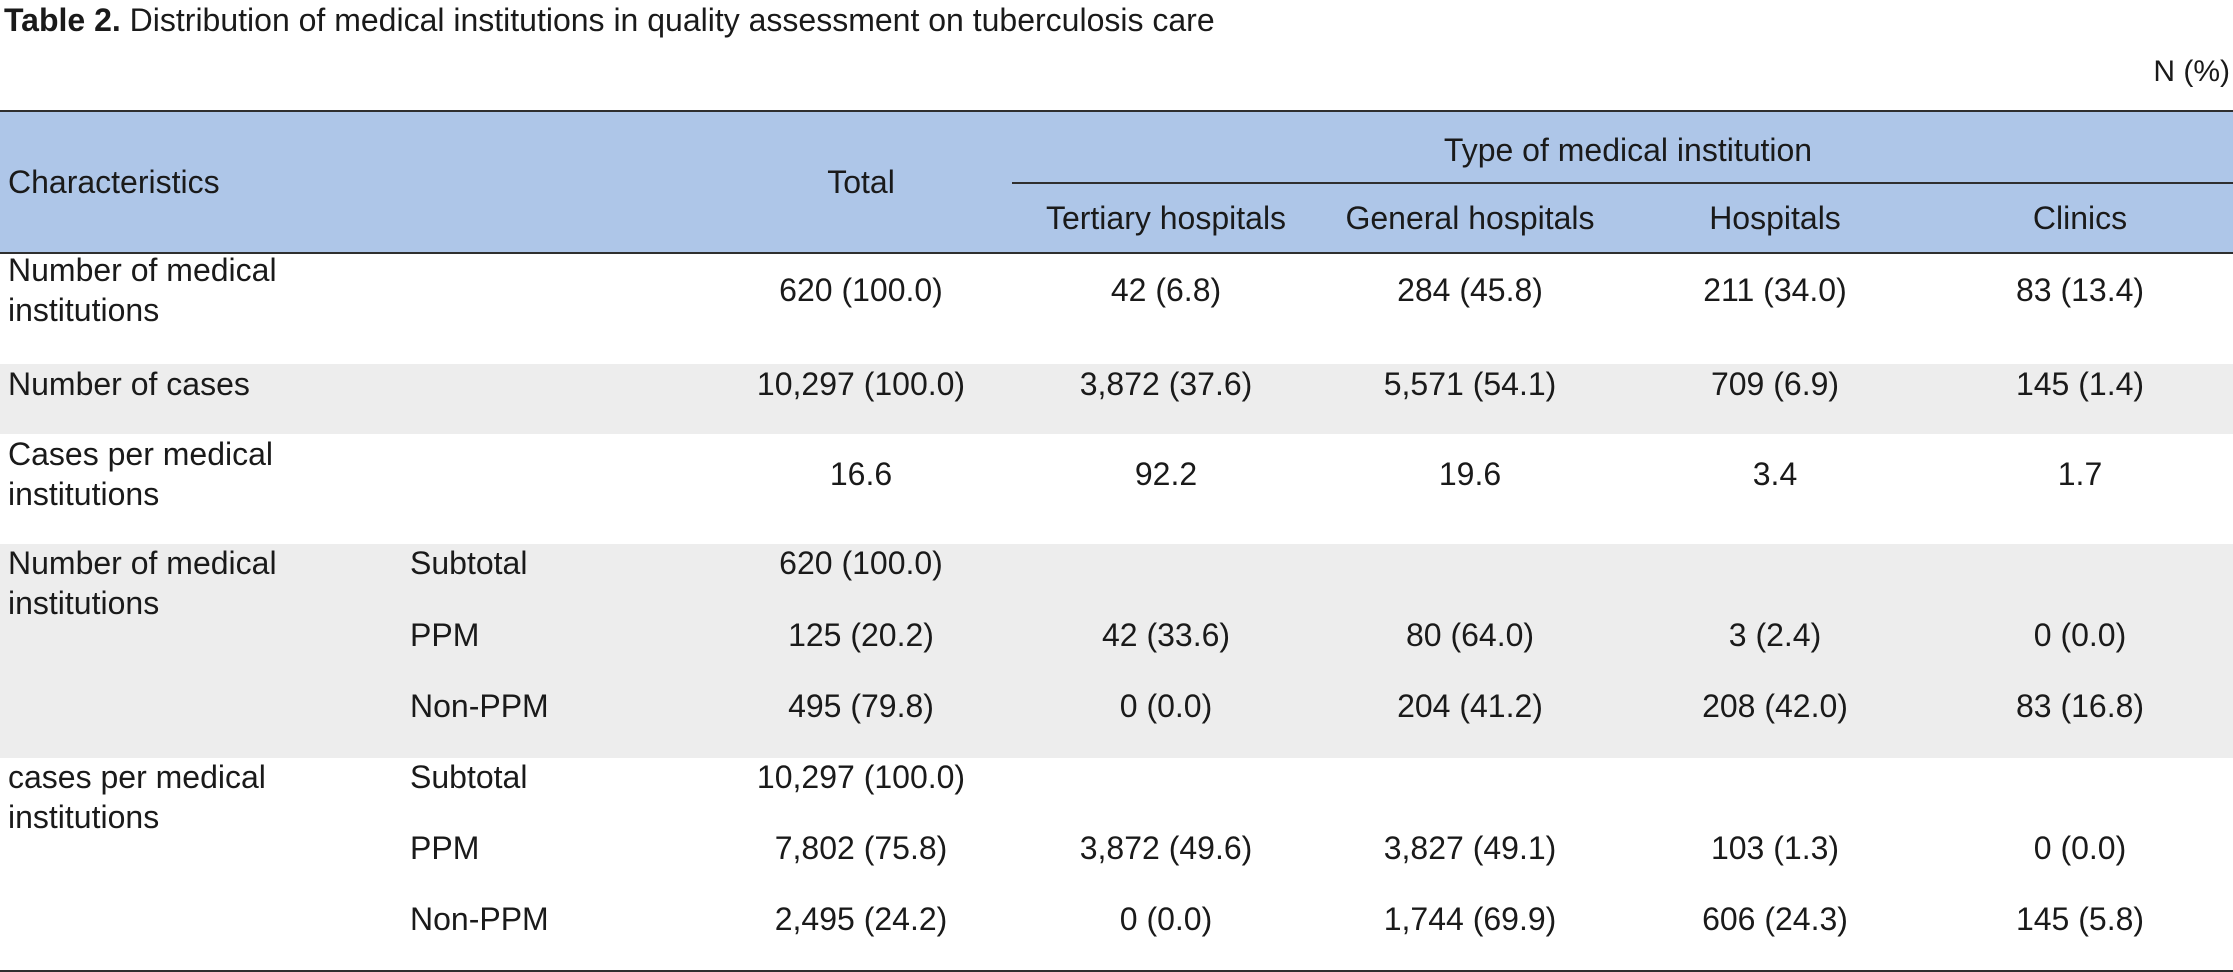 This screenshot has height=972, width=2233. I want to click on table-cell: 3,872 (49.6), so click(1166, 848).